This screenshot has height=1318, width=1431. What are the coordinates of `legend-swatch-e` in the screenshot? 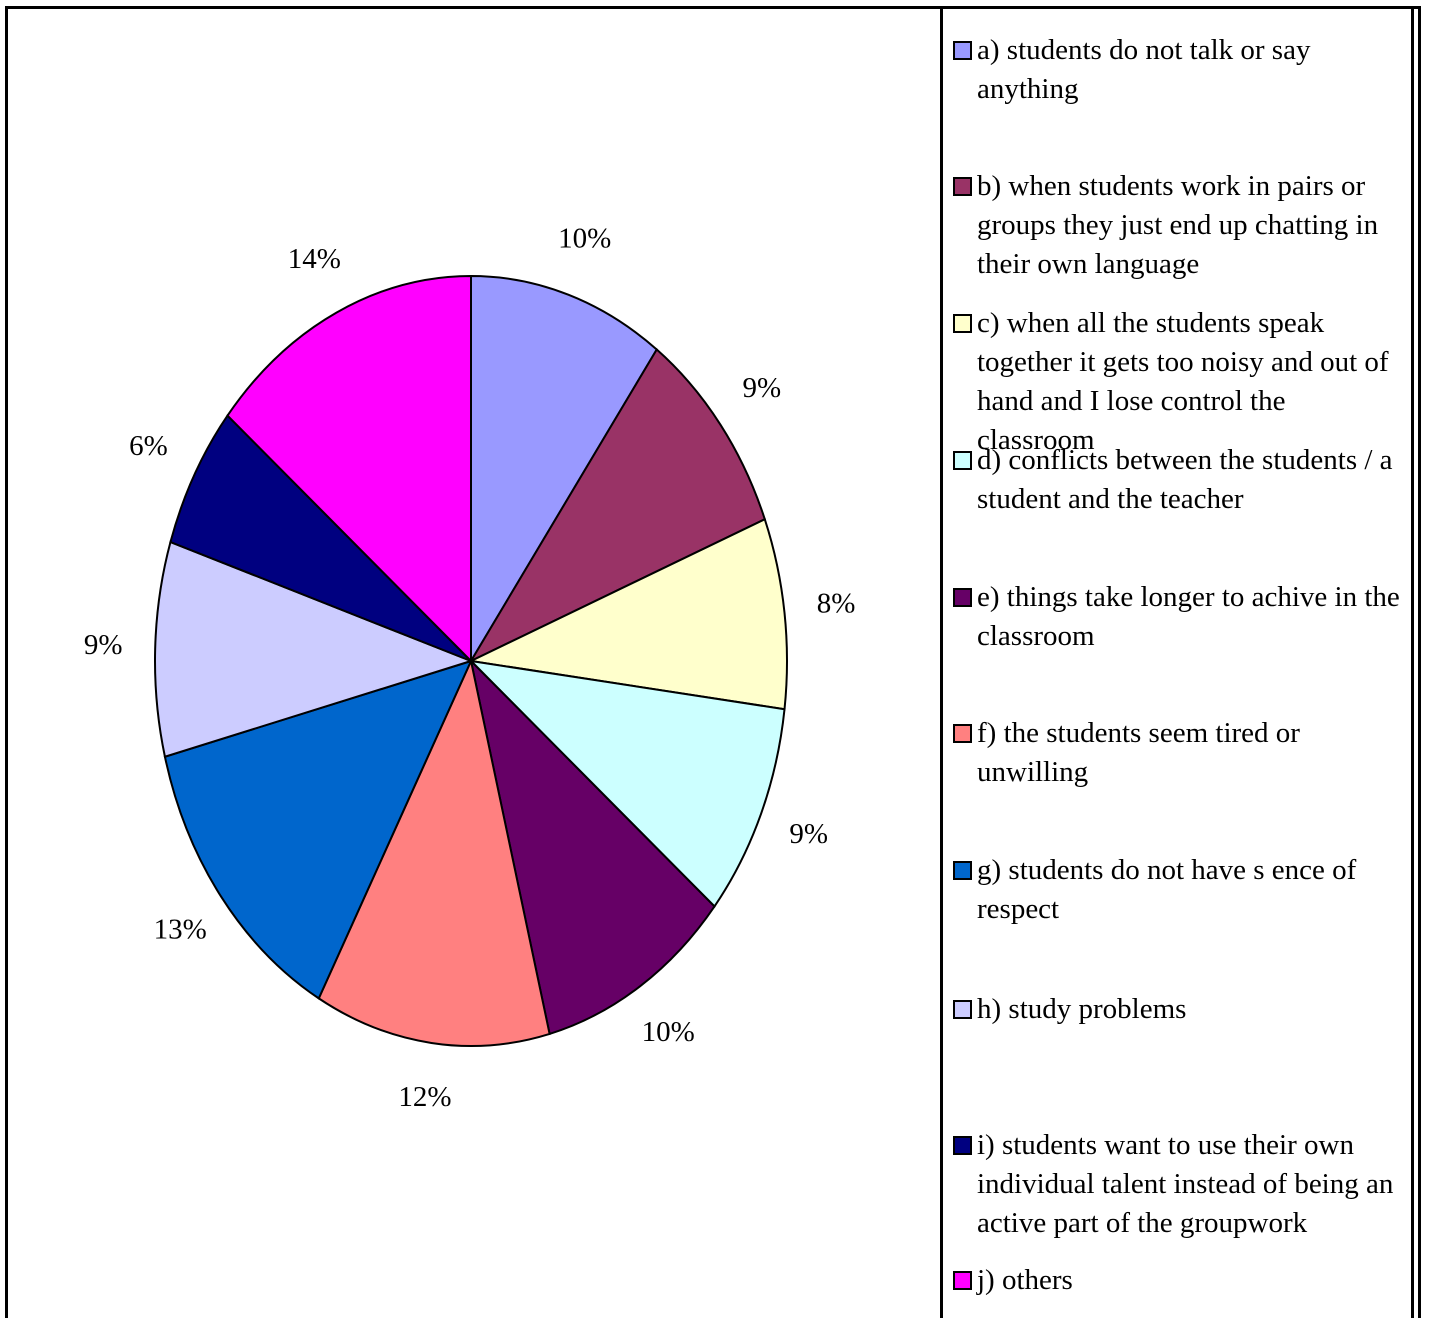 It's located at (962, 597).